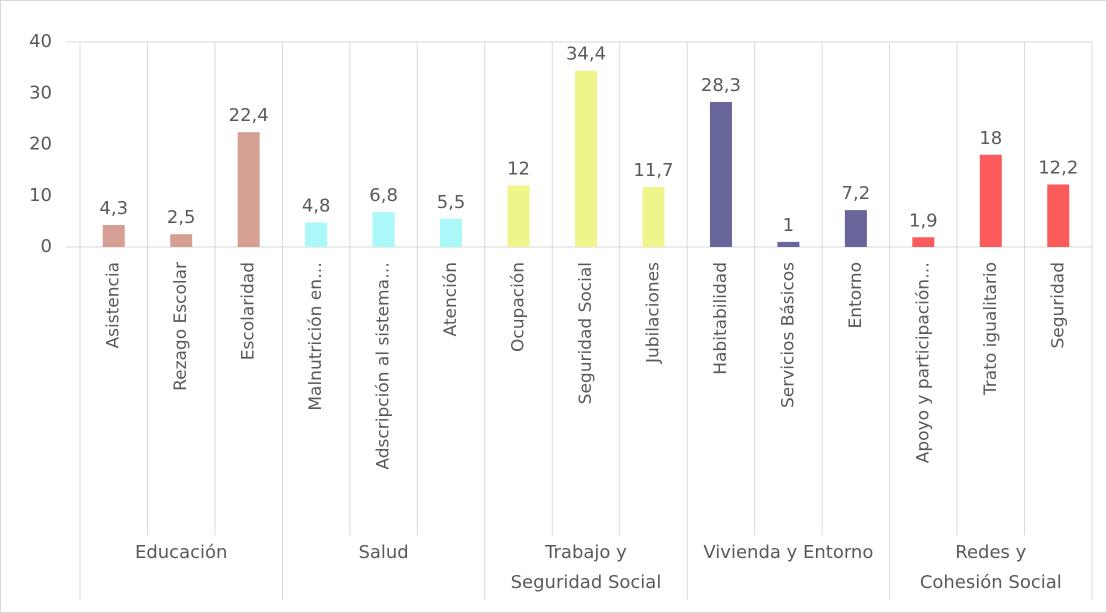 This screenshot has height=613, width=1107. What do you see at coordinates (519, 307) in the screenshot?
I see `x-tick-label: Ocupación` at bounding box center [519, 307].